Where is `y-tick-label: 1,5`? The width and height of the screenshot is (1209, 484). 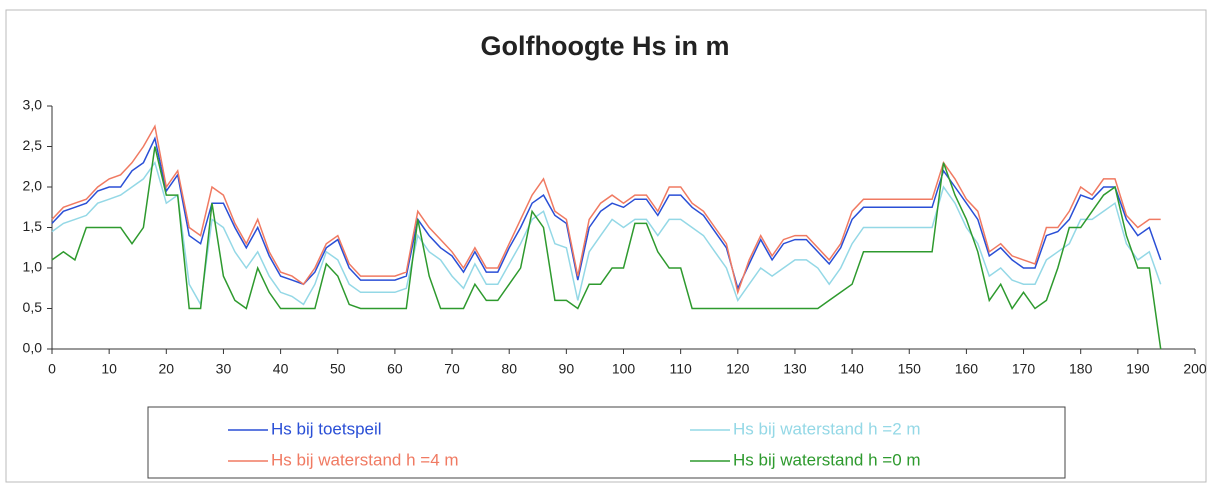 y-tick-label: 1,5 is located at coordinates (33, 226).